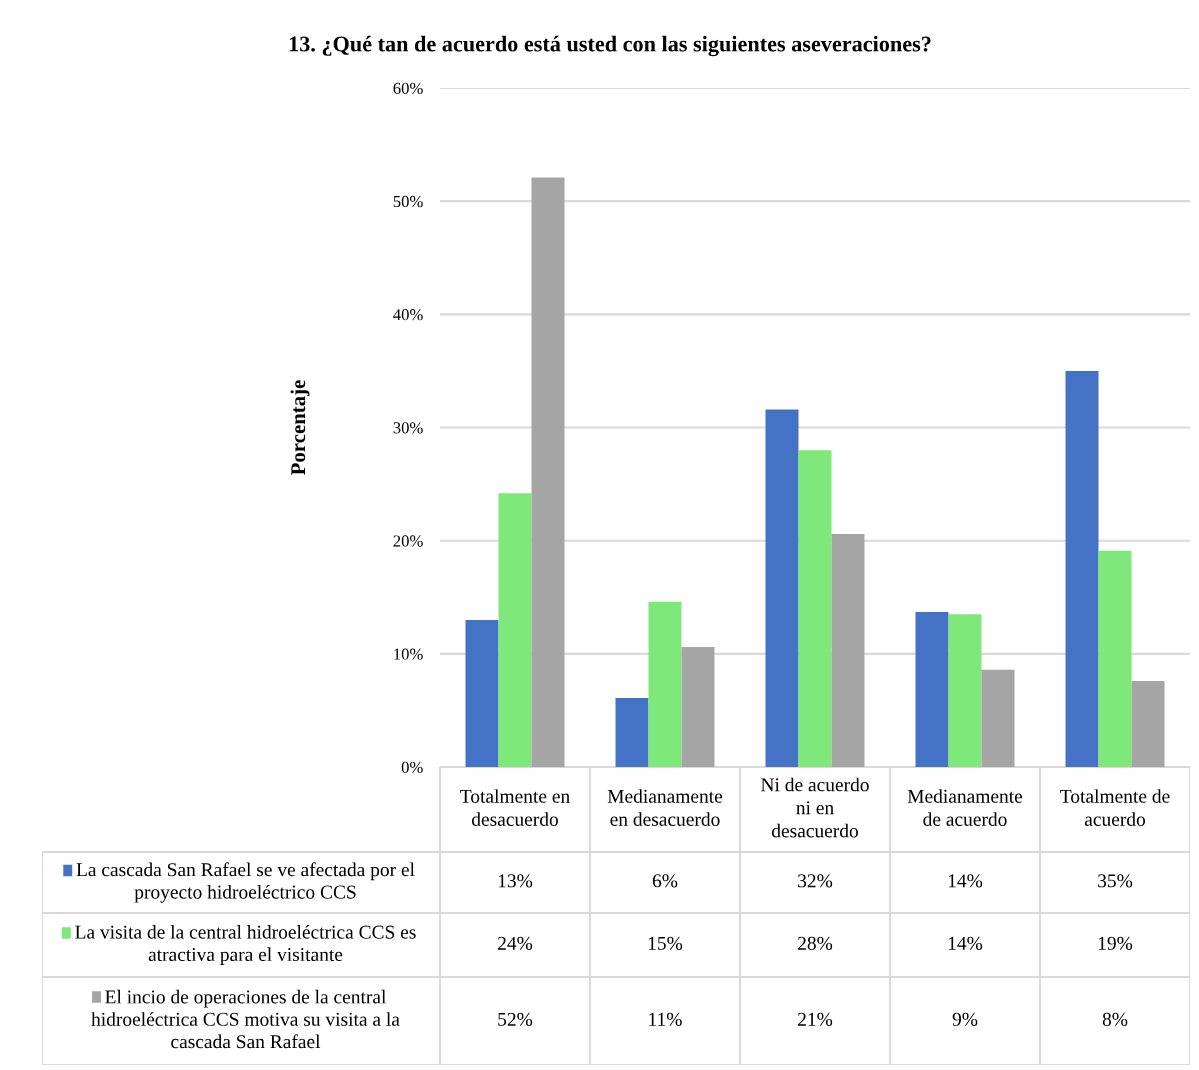 Image resolution: width=1199 pixels, height=1070 pixels. I want to click on chart-title: 13. ¿Qué tan de acuerdo está usted con las siguientes aseveraciones?, so click(610, 46).